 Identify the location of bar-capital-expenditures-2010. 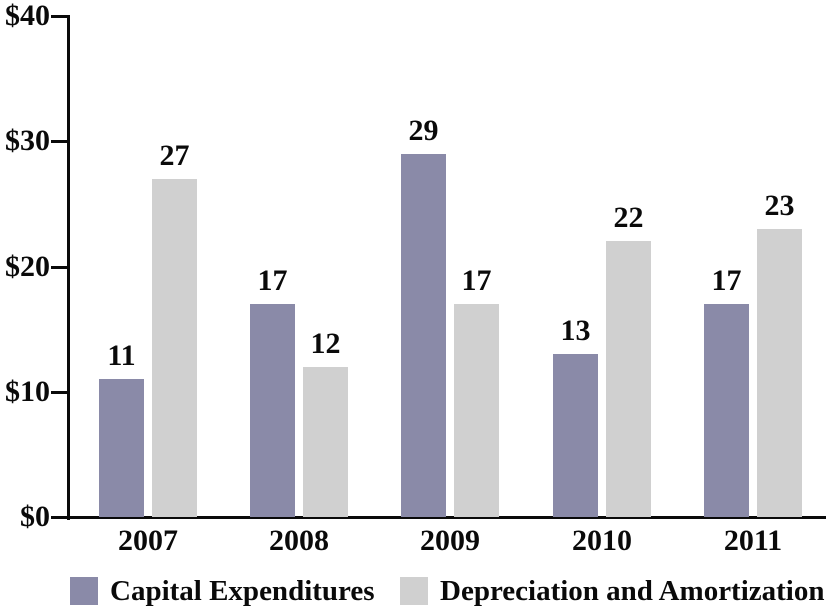
(575, 435).